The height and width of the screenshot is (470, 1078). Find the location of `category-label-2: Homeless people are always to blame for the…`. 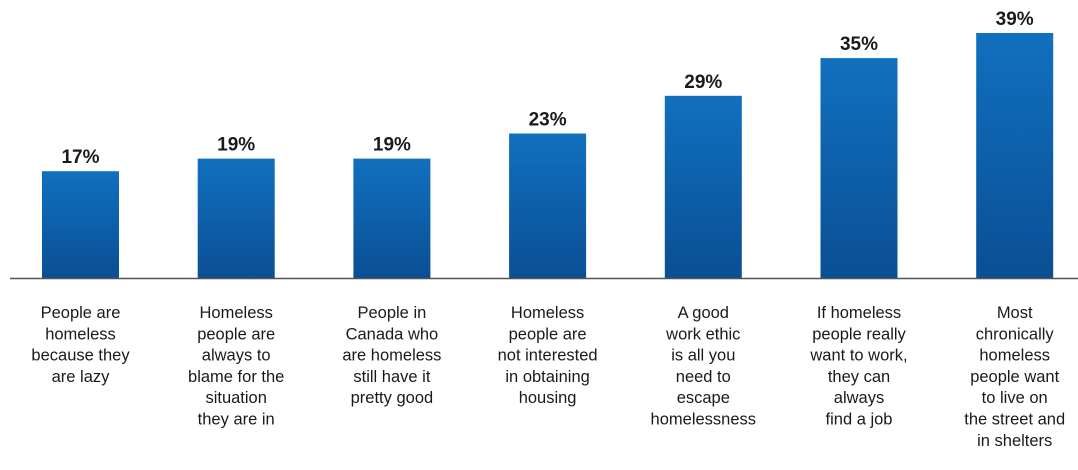

category-label-2: Homeless people are always to blame for the… is located at coordinates (236, 366).